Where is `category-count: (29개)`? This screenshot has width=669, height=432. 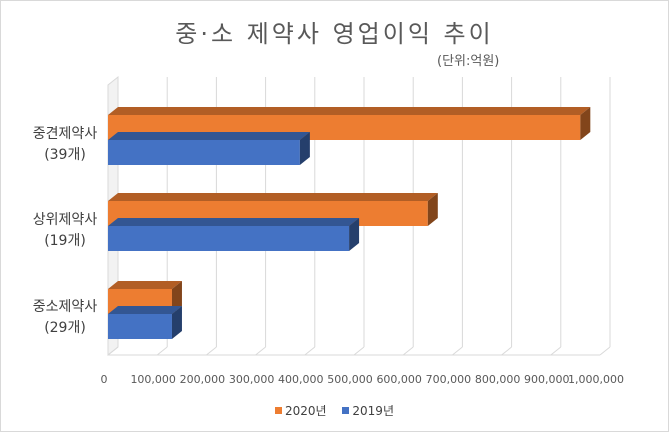
category-count: (29개) is located at coordinates (65, 328).